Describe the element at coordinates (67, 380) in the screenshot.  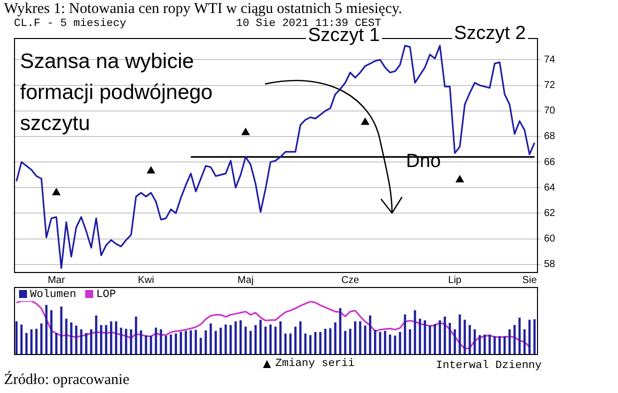
I see `text: Źródło: opracowanie` at that location.